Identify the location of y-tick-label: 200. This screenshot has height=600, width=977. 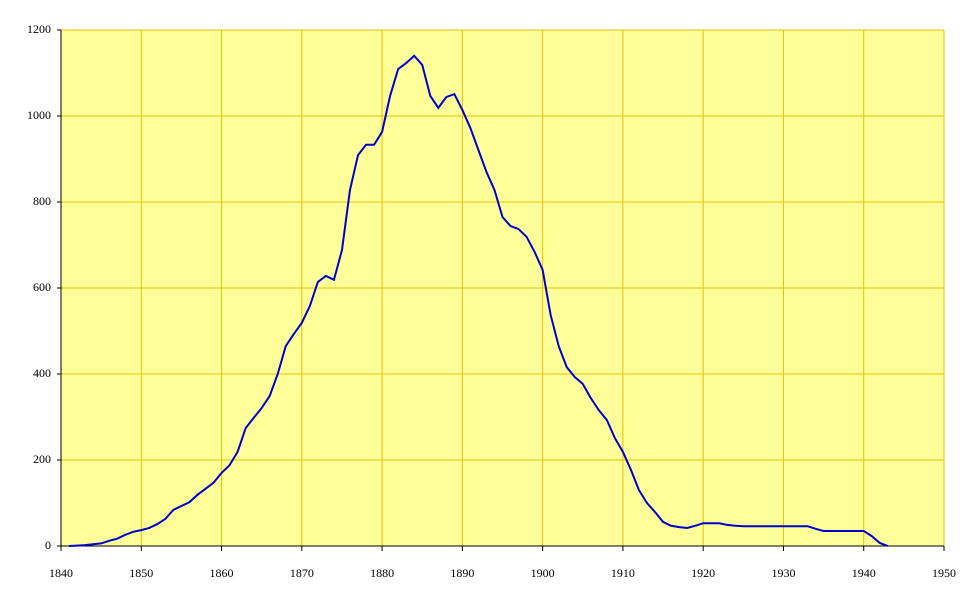
(42, 459).